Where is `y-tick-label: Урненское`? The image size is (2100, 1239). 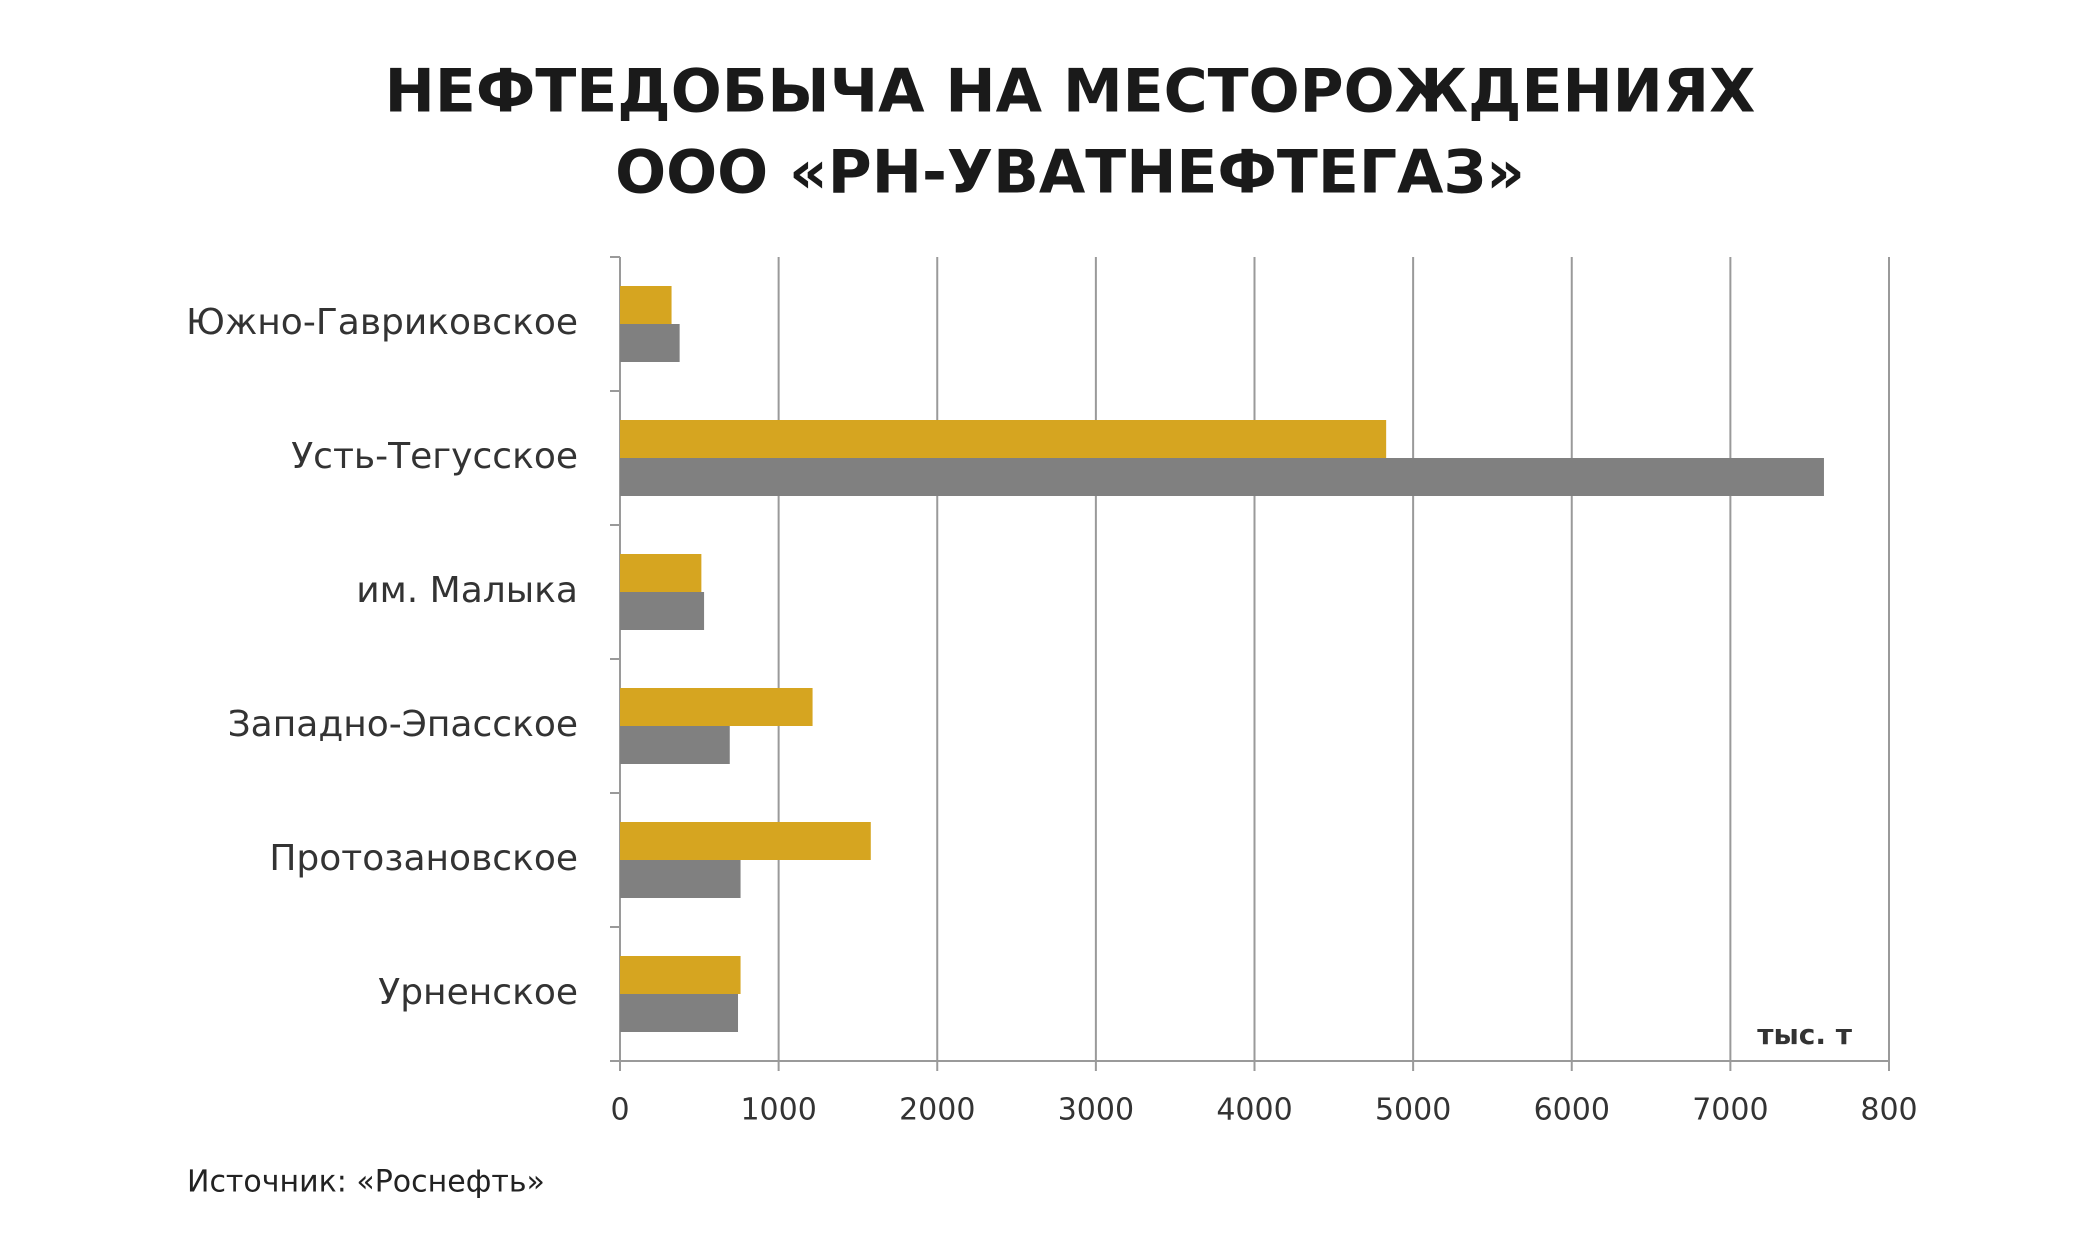
y-tick-label: Урненское is located at coordinates (478, 992).